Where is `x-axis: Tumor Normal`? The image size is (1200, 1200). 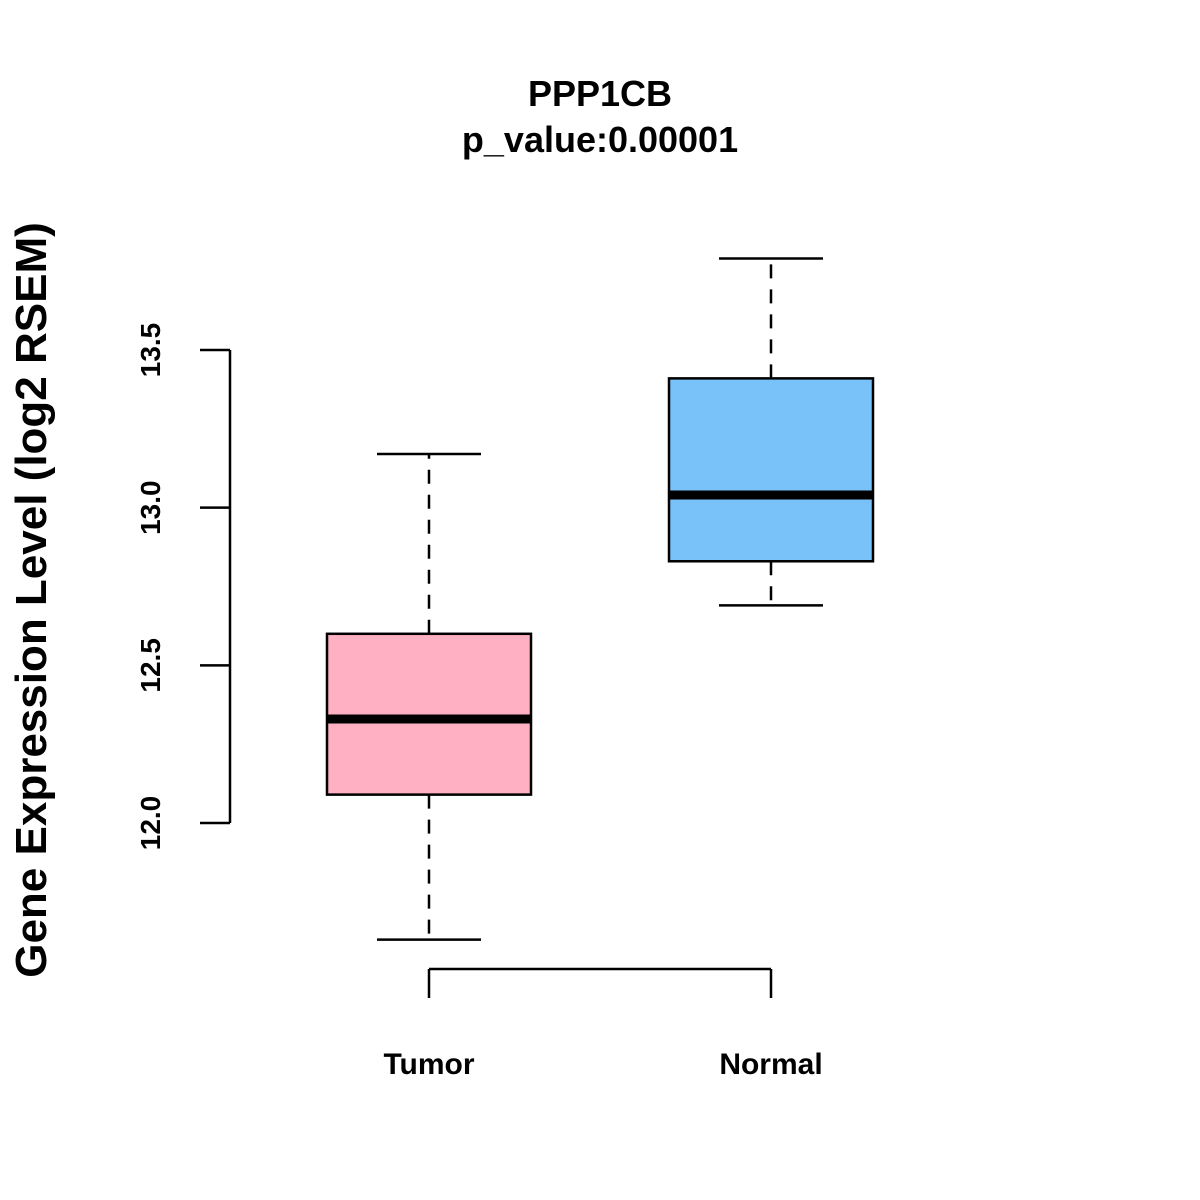
x-axis: Tumor Normal is located at coordinates (603, 1024).